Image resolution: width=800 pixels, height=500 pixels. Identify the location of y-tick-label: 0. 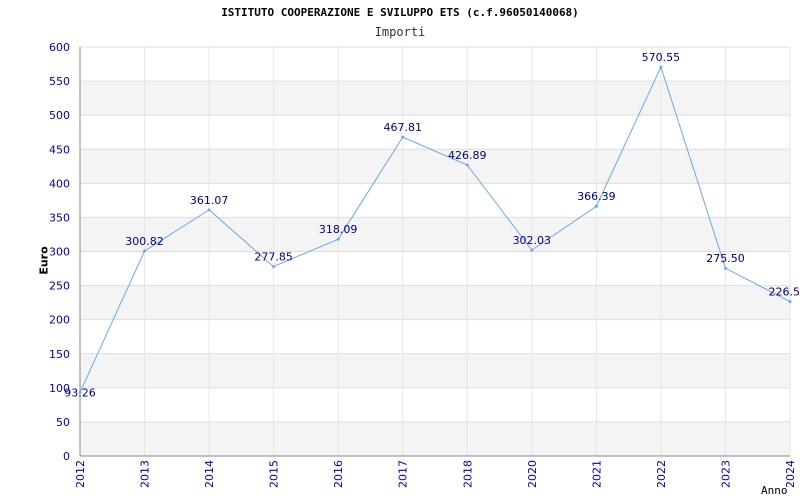
(66, 456).